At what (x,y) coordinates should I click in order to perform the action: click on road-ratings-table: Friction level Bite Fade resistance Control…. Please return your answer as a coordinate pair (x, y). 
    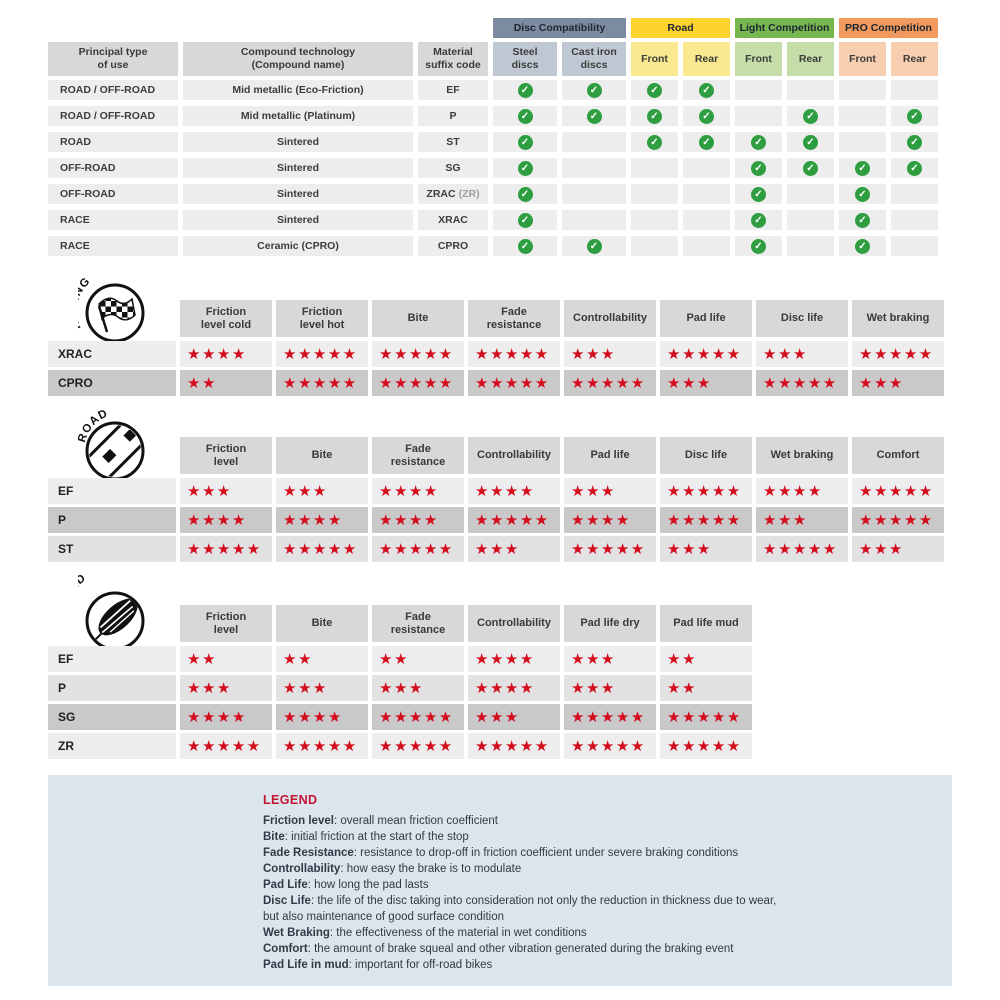
    Looking at the image, I should click on (496, 501).